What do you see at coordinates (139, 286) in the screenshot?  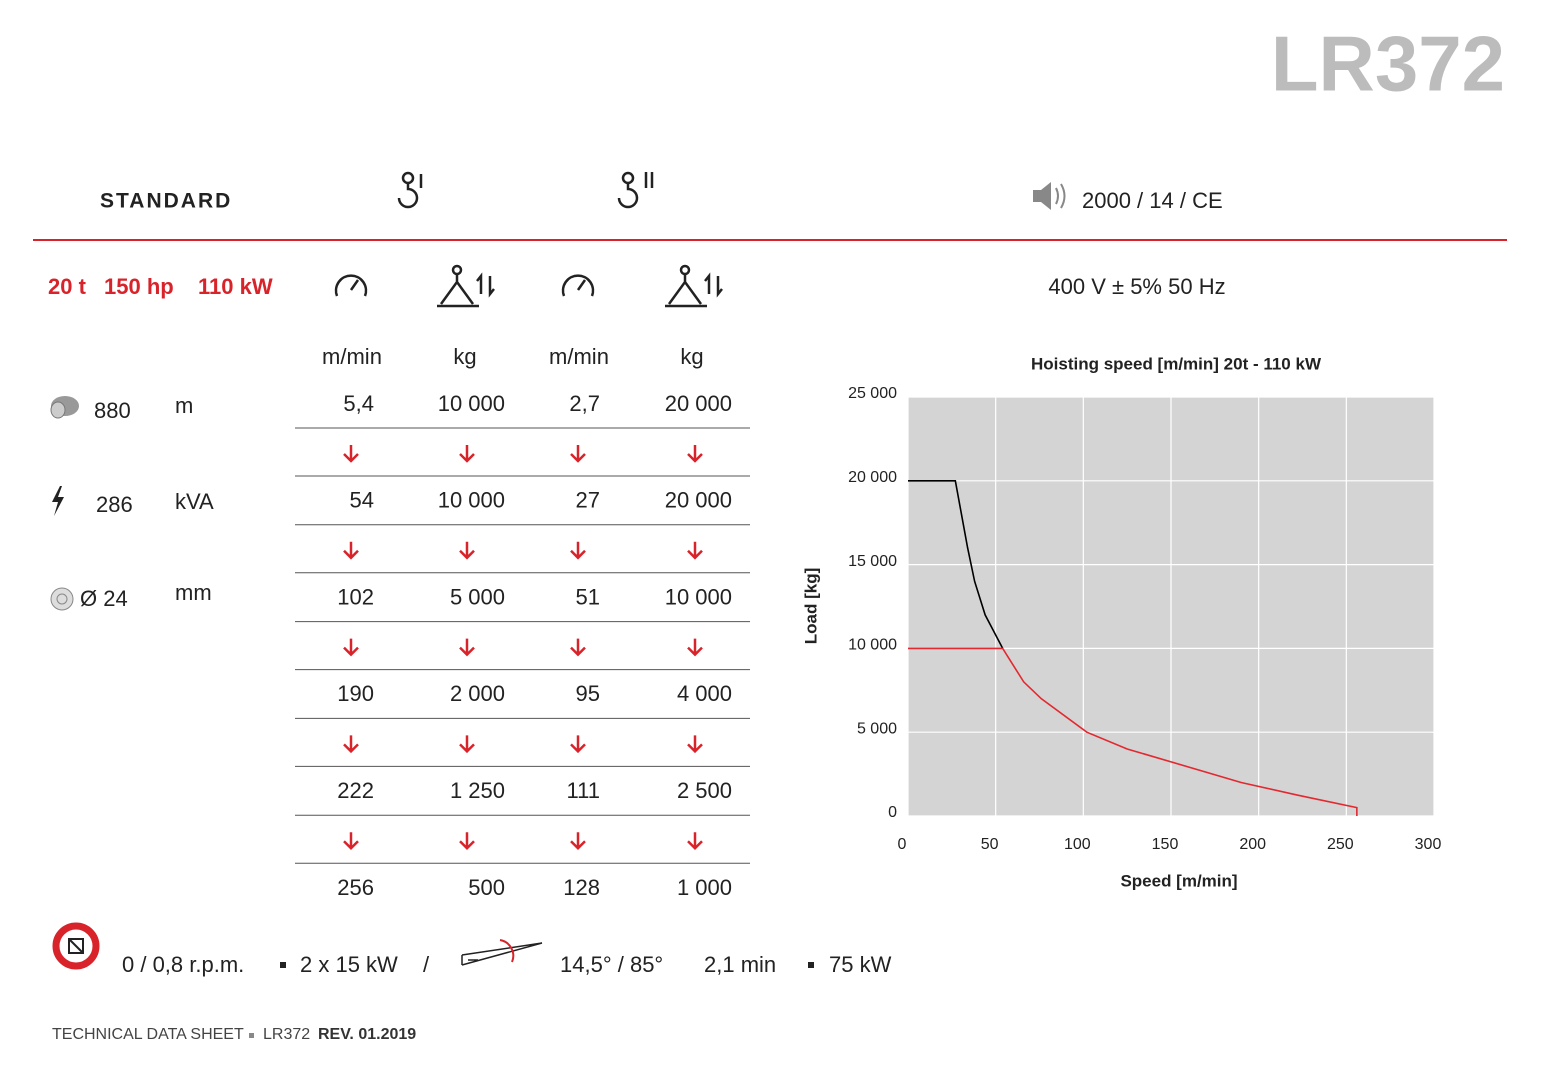 I see `motor-hp: 150 hp` at bounding box center [139, 286].